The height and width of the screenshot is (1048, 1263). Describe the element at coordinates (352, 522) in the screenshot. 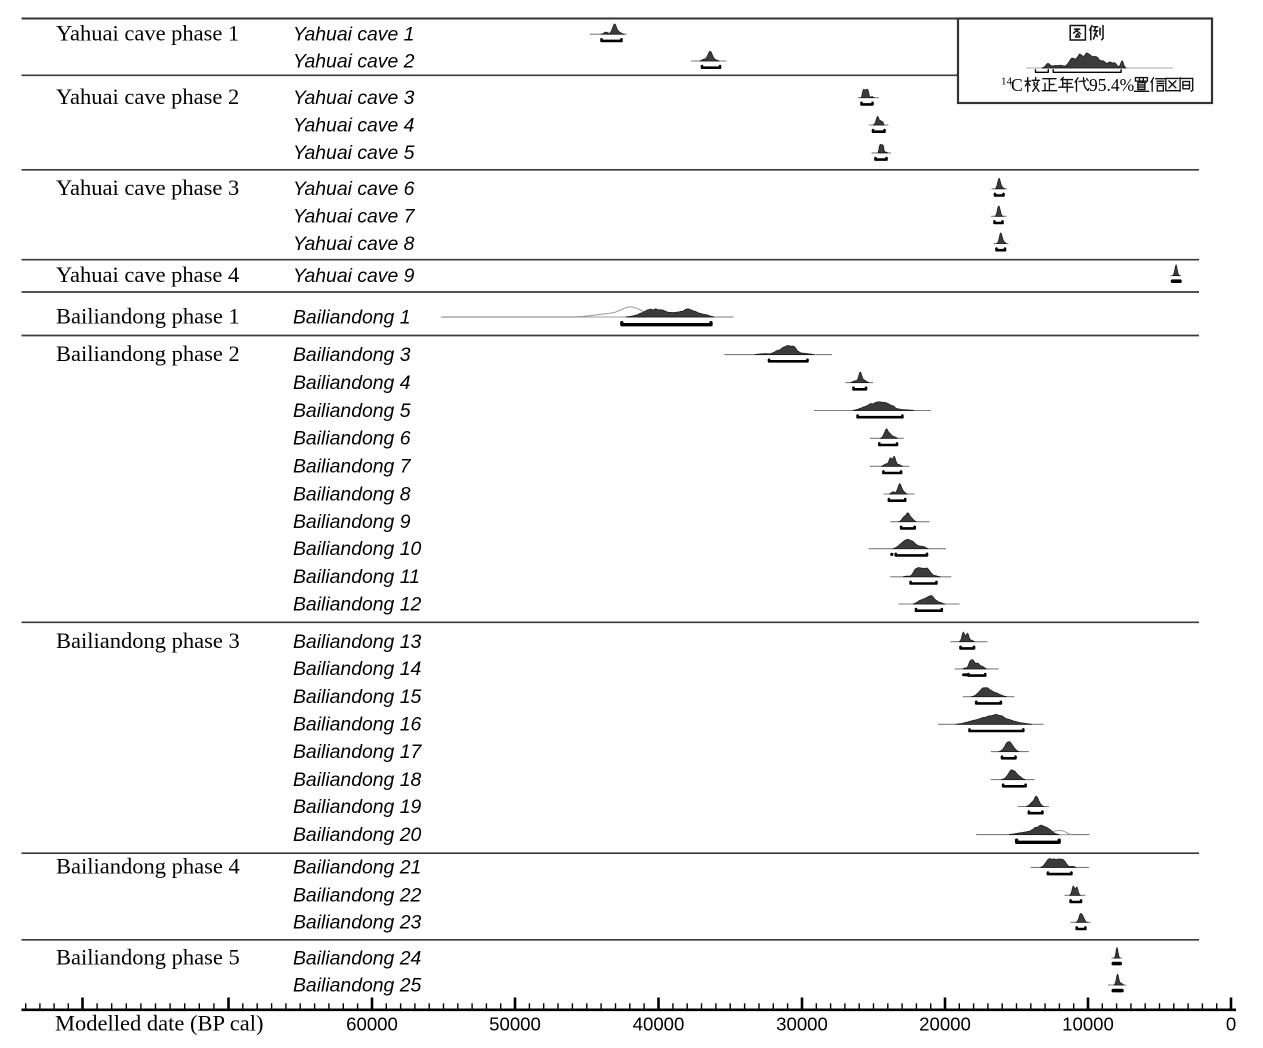

I see `svg-text: Bailiandong 9` at that location.